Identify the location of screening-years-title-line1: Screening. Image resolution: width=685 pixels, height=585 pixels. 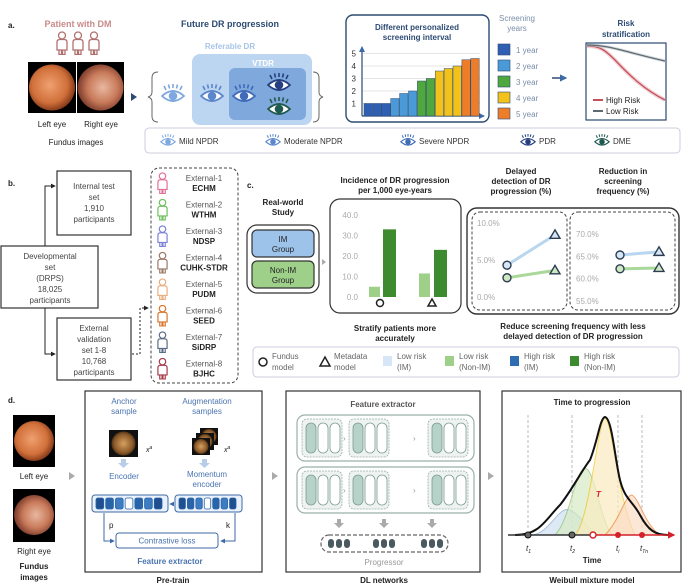
(517, 18).